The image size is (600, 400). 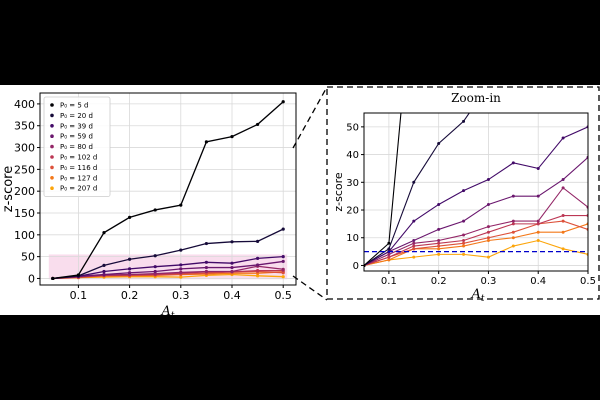 I want to click on zoom-x-tick-label: 0.3, so click(x=488, y=281).